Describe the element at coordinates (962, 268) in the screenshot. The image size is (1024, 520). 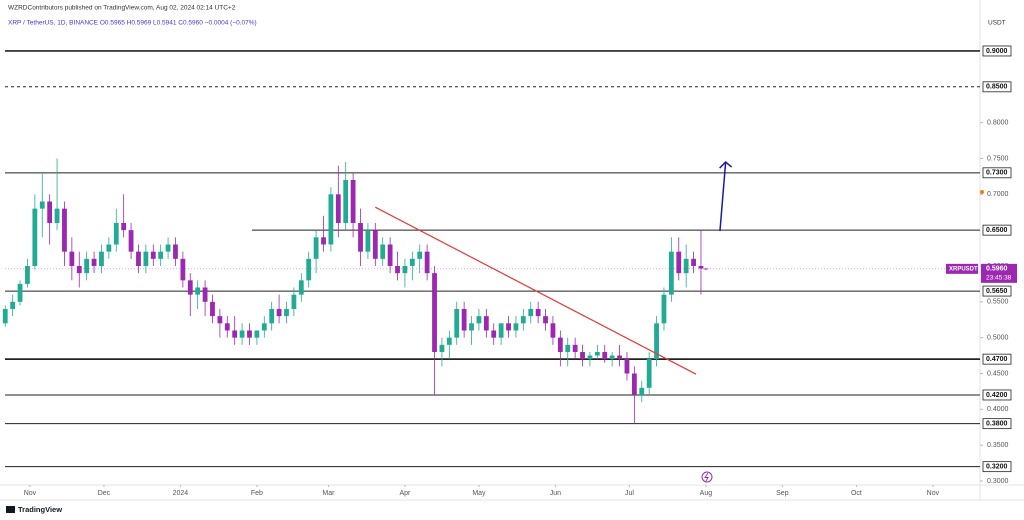
I see `symbol-box` at that location.